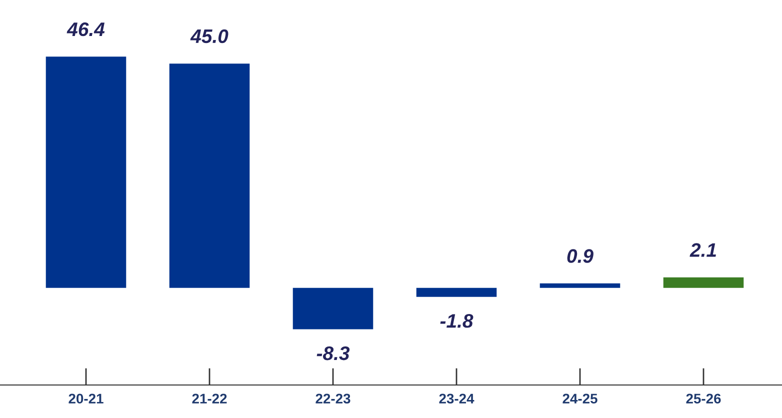  Describe the element at coordinates (456, 399) in the screenshot. I see `x-tick-label: 23-24` at that location.